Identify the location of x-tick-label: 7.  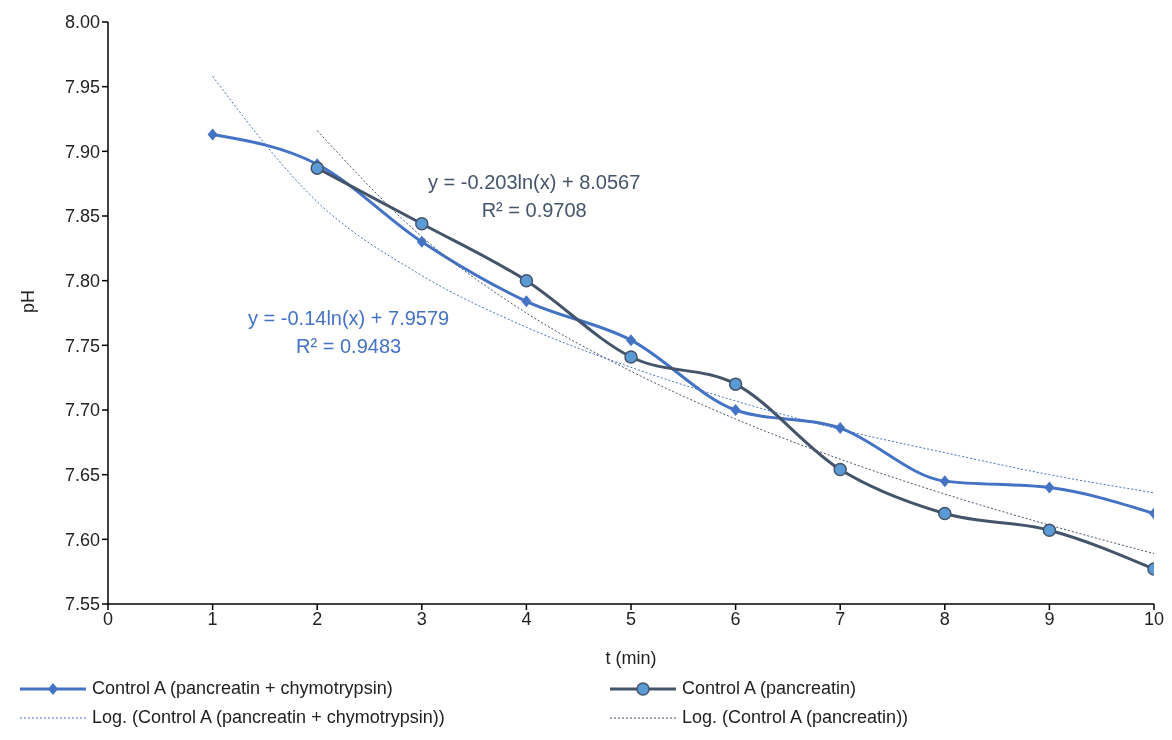
(840, 618).